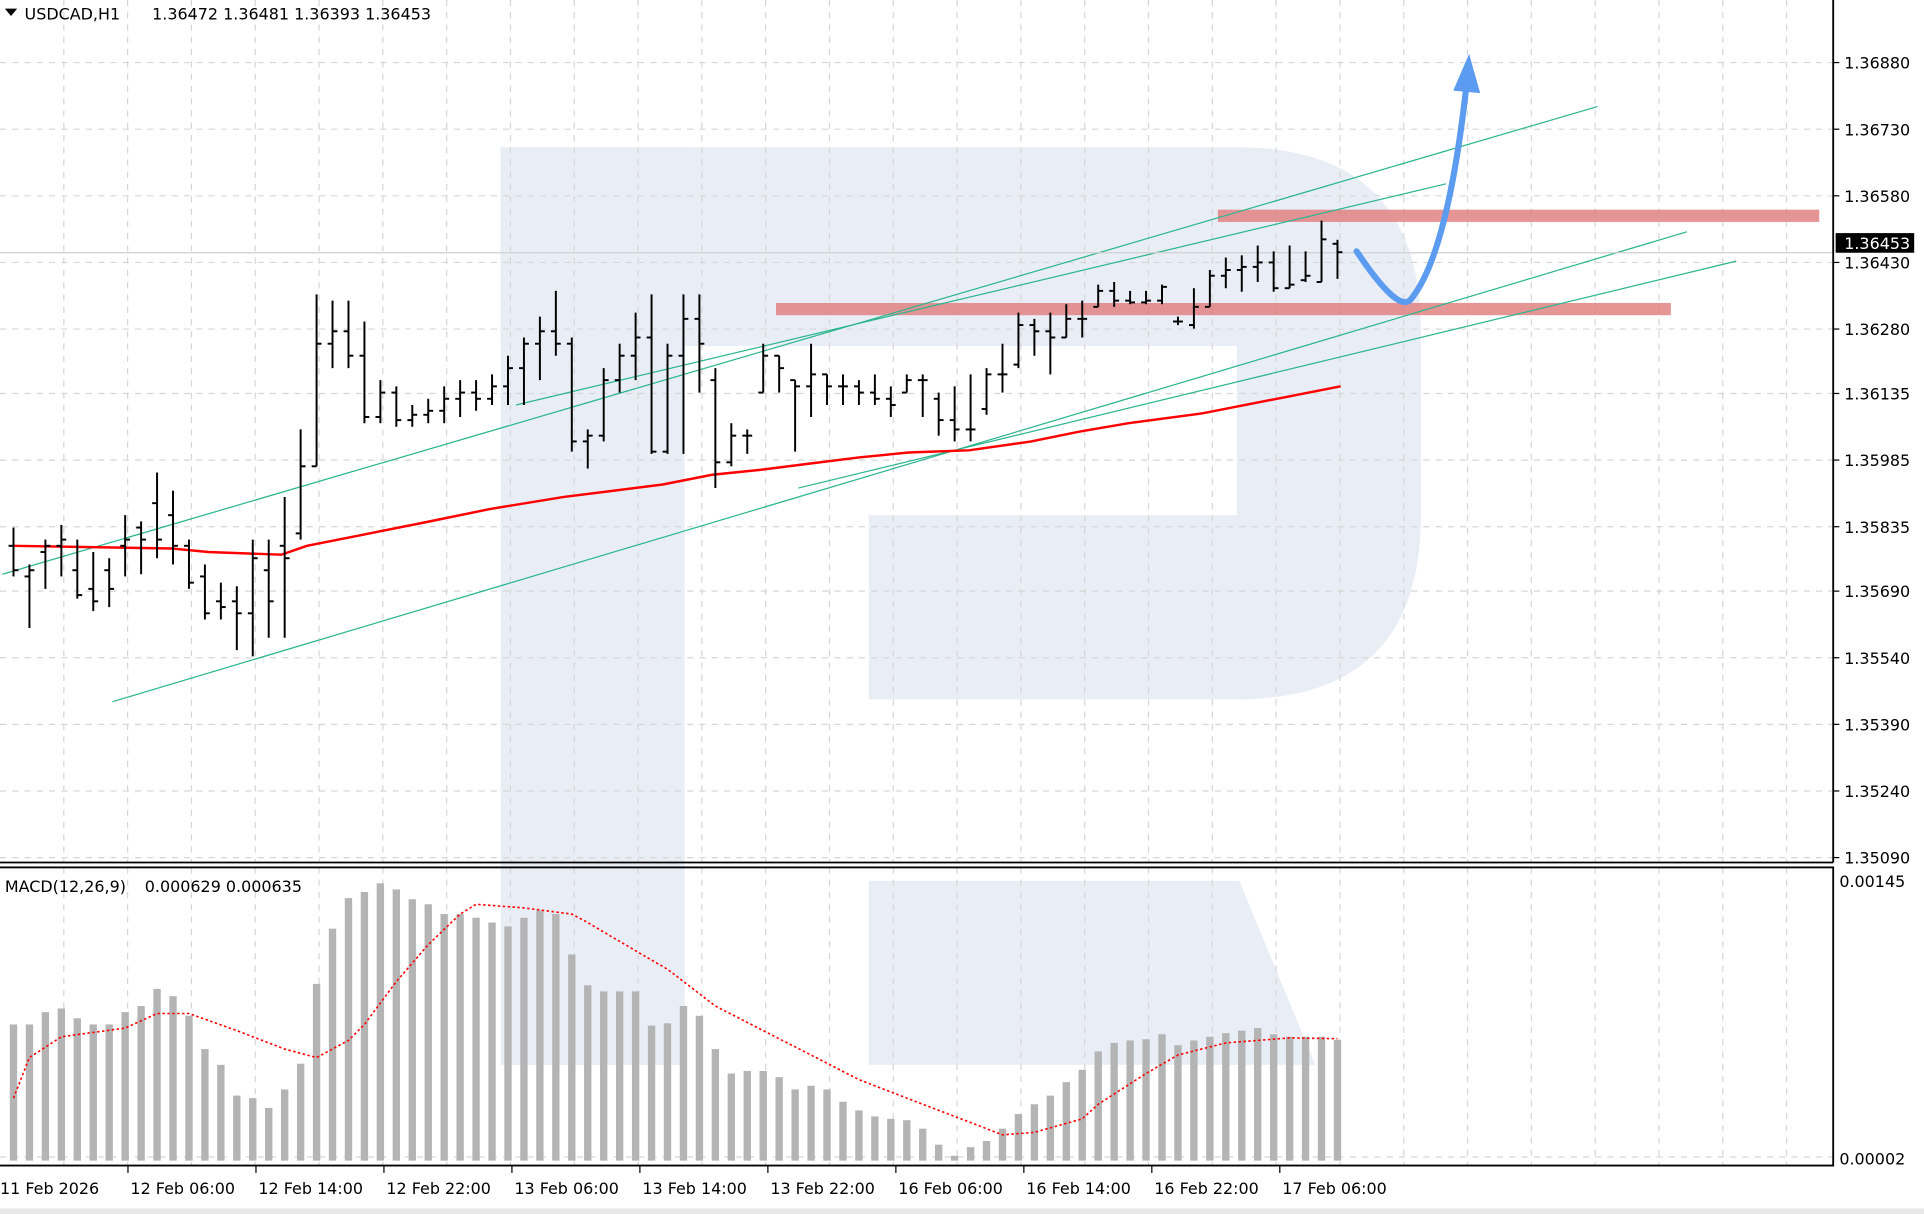 The width and height of the screenshot is (1924, 1214). Describe the element at coordinates (694, 1188) in the screenshot. I see `time-axis-label: 13 Feb 14:00` at that location.